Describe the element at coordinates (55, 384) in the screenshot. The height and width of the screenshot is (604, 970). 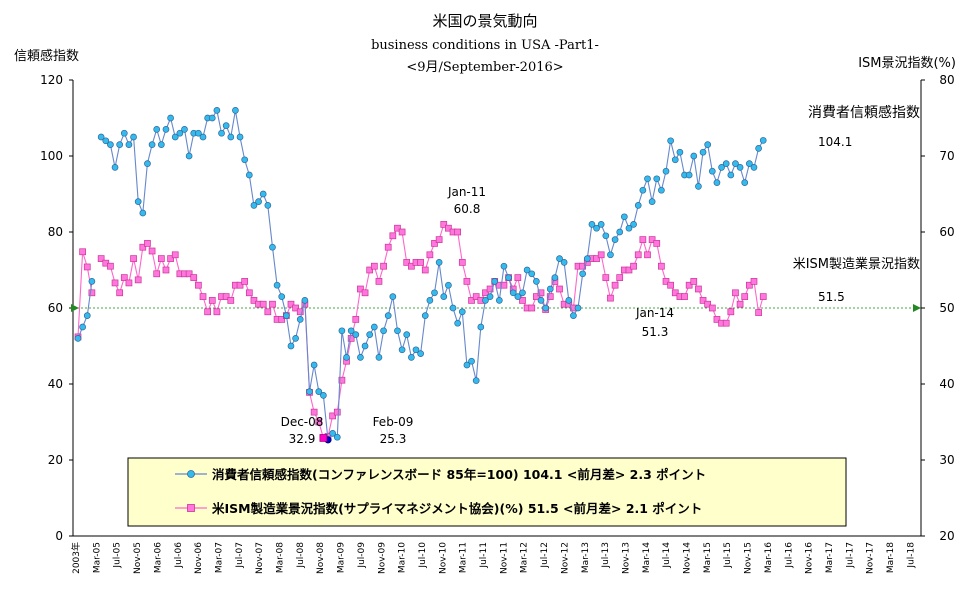
I see `y-left-tick-label: 40` at that location.